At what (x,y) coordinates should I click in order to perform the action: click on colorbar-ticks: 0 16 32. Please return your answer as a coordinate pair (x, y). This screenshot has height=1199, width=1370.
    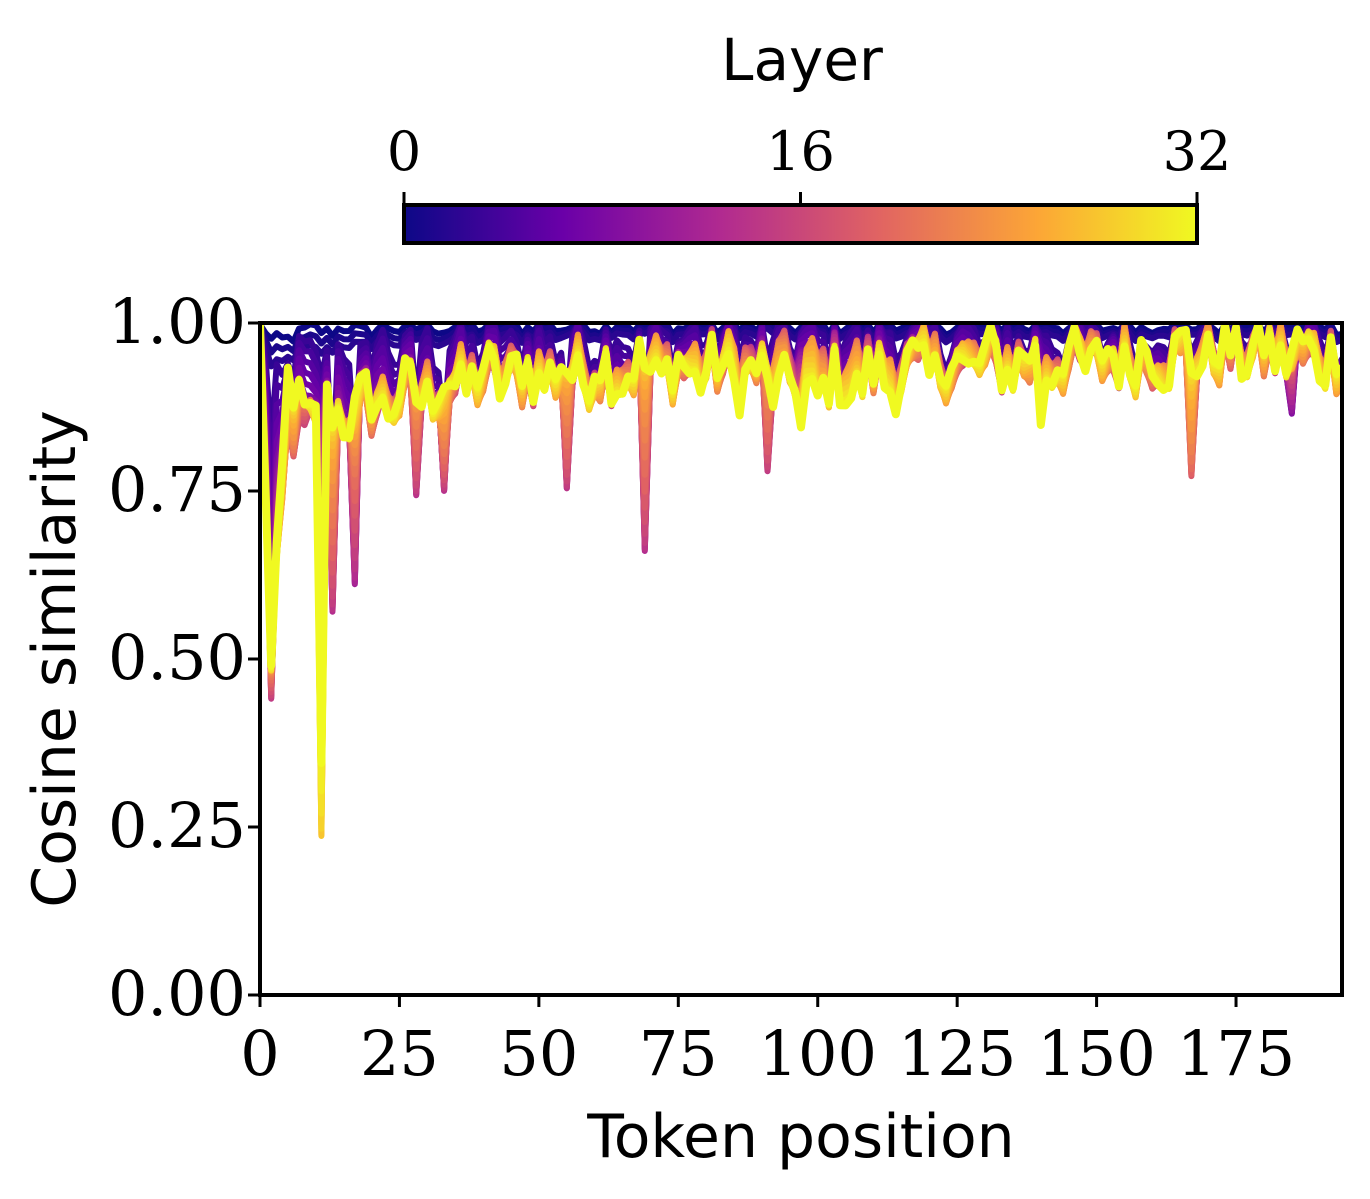
    Looking at the image, I should click on (809, 162).